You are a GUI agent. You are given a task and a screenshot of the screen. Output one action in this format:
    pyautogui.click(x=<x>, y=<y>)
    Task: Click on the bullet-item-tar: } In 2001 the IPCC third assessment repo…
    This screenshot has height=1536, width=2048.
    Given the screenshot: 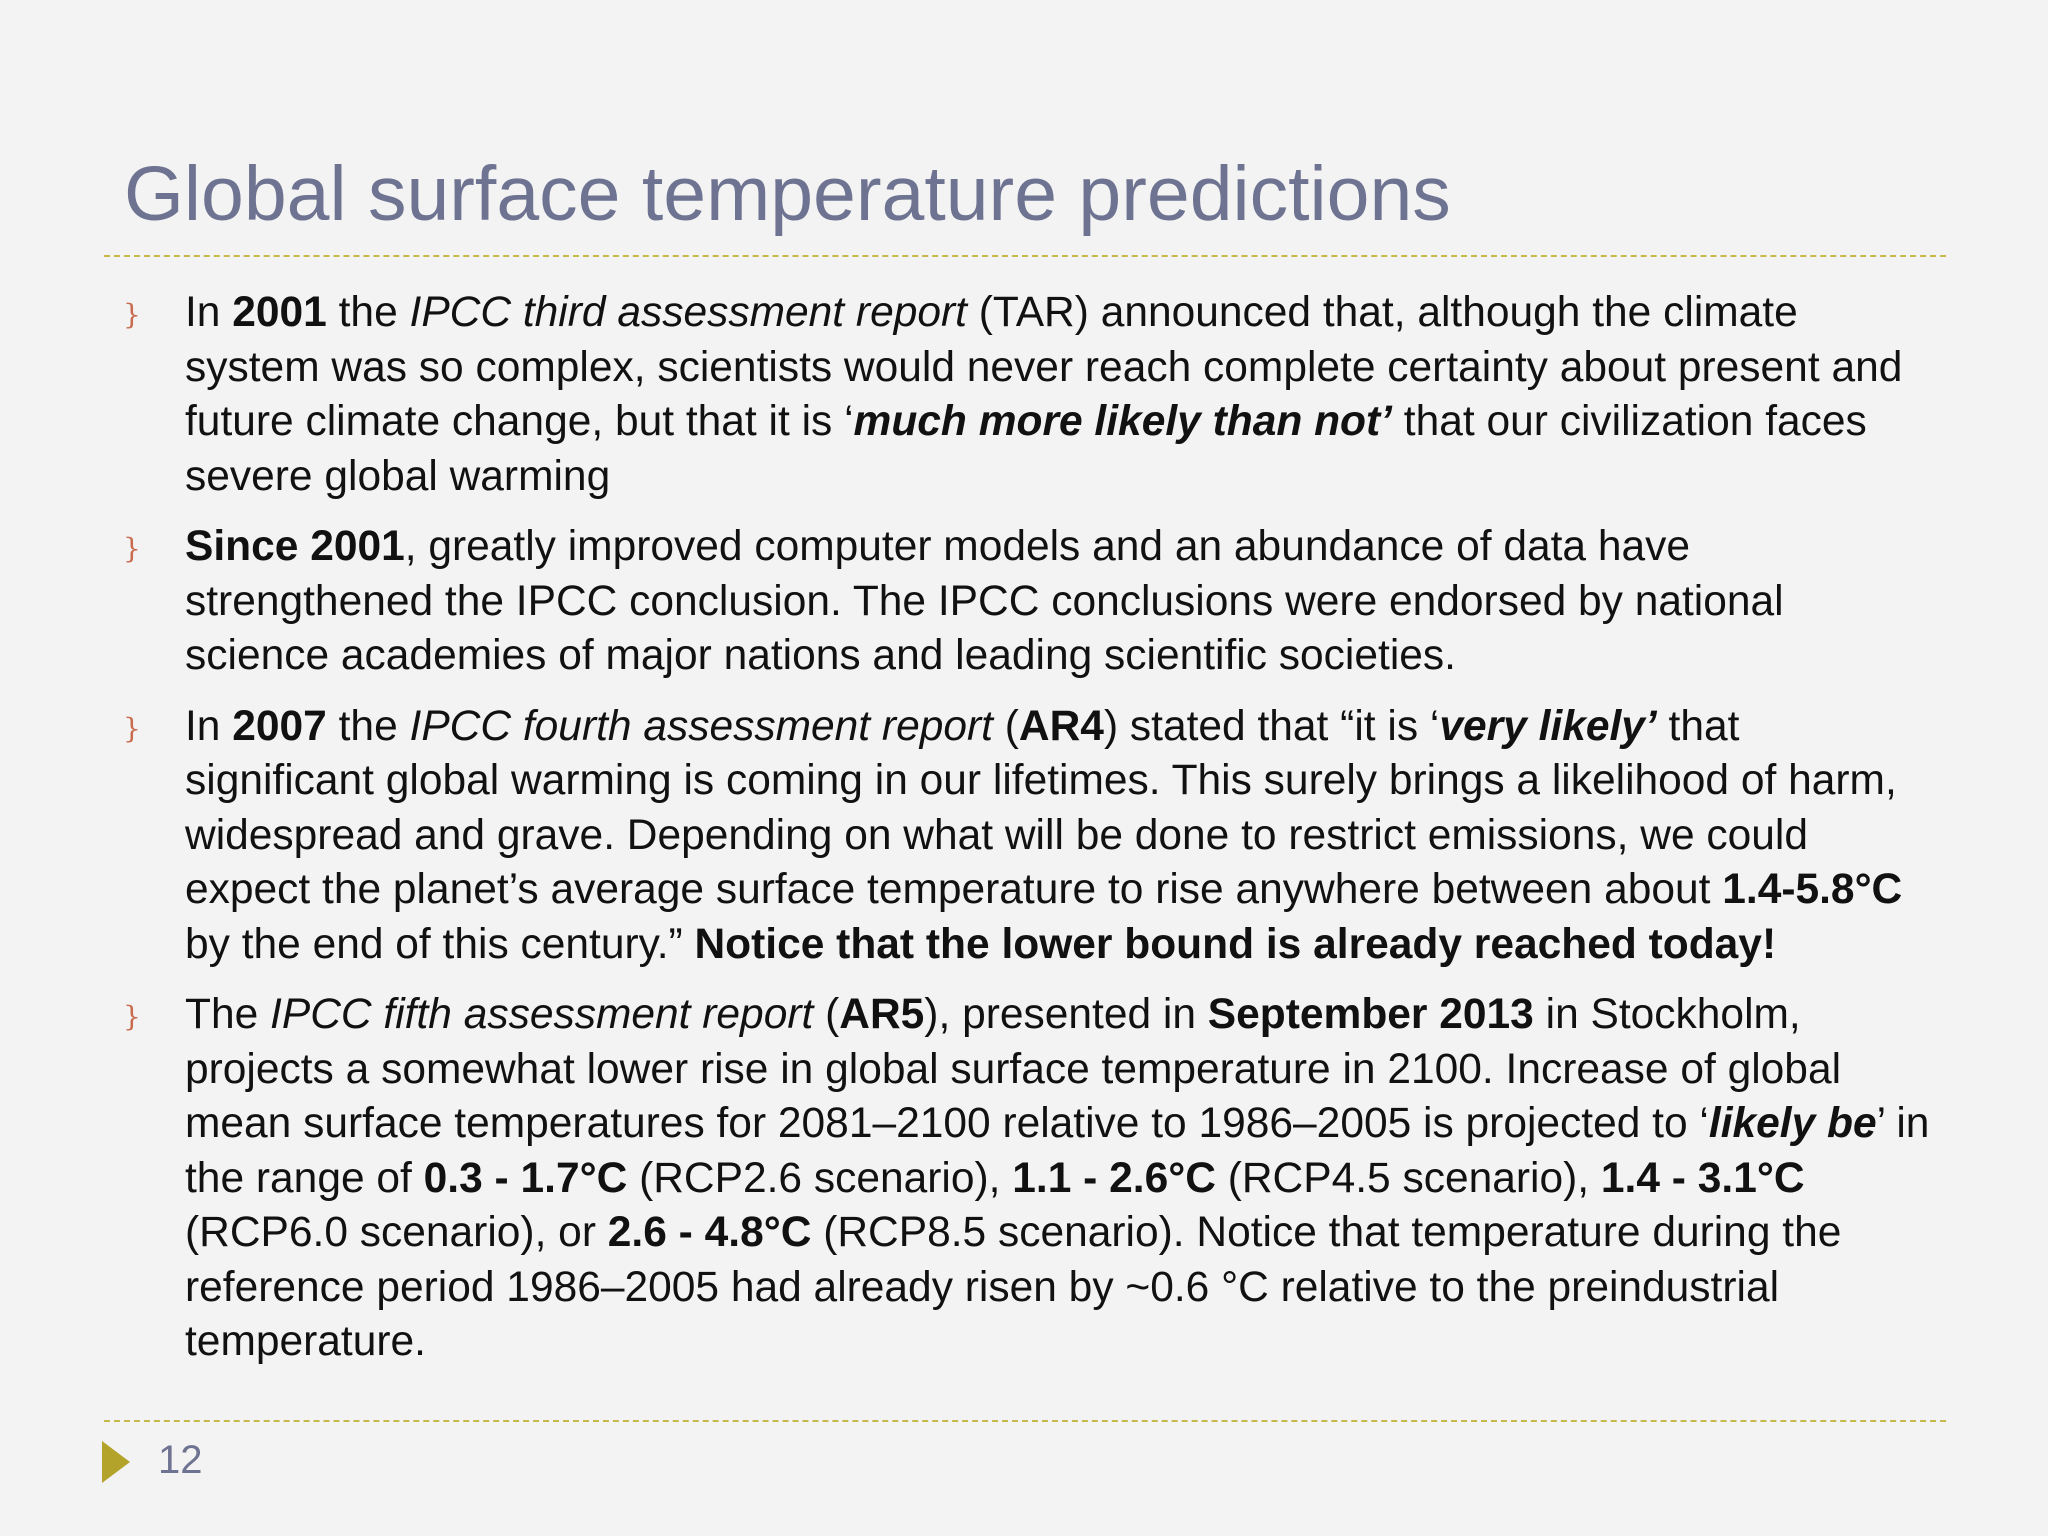 What is the action you would take?
    pyautogui.click(x=1020, y=395)
    